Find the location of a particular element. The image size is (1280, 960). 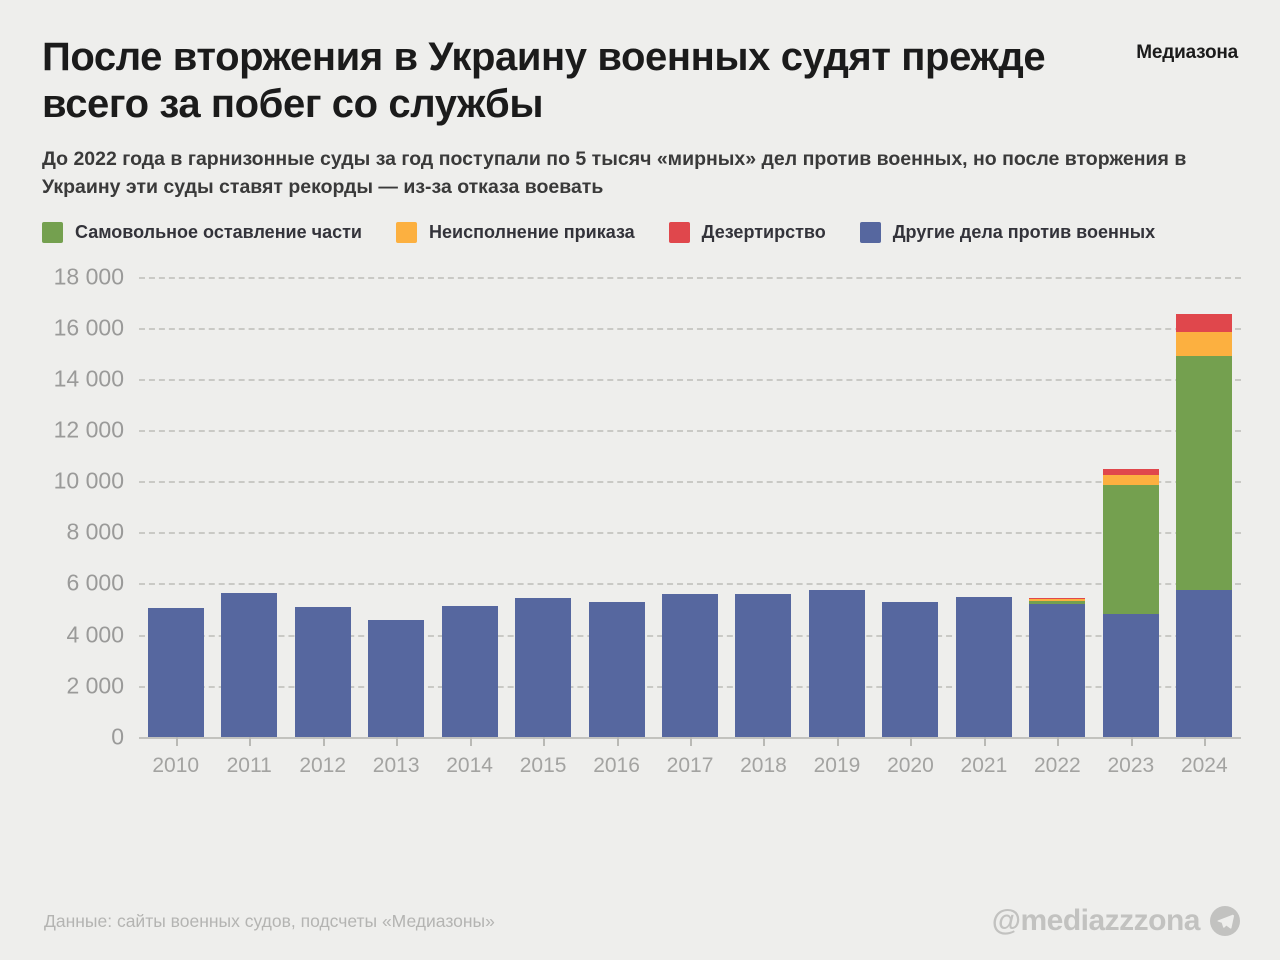

x-axis-tick-label: 2017 is located at coordinates (690, 765).